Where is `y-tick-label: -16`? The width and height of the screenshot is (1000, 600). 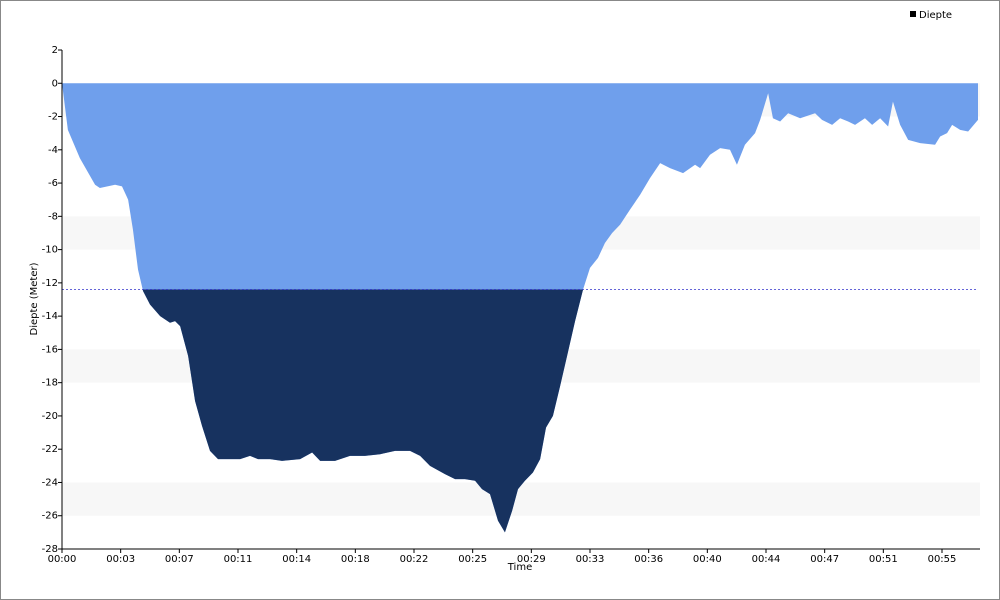
y-tick-label: -16 is located at coordinates (50, 349).